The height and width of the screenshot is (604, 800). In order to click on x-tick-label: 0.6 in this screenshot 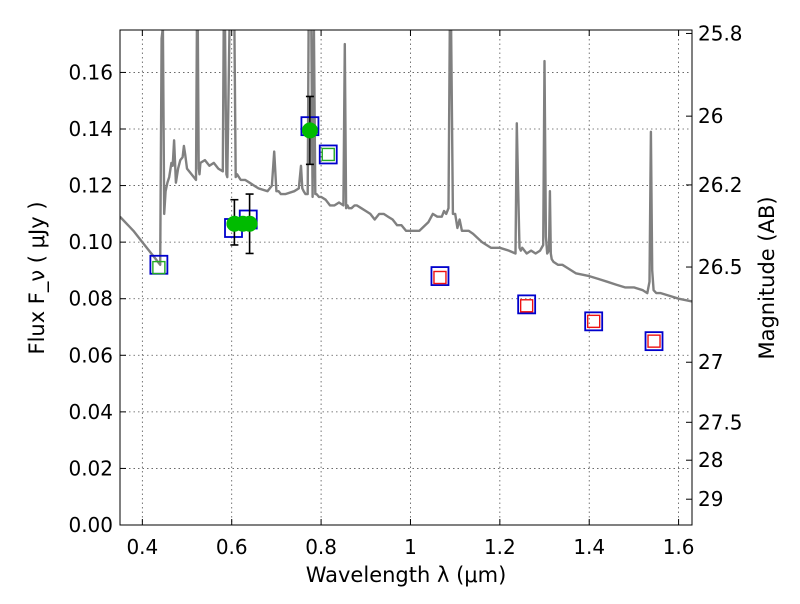, I will do `click(232, 547)`.